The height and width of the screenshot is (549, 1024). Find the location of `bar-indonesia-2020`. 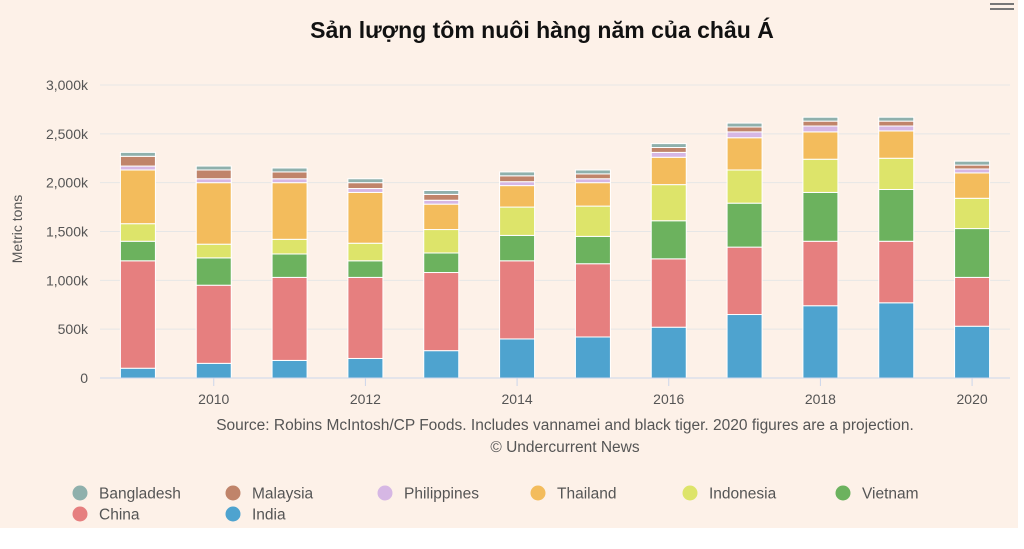

bar-indonesia-2020 is located at coordinates (972, 213).